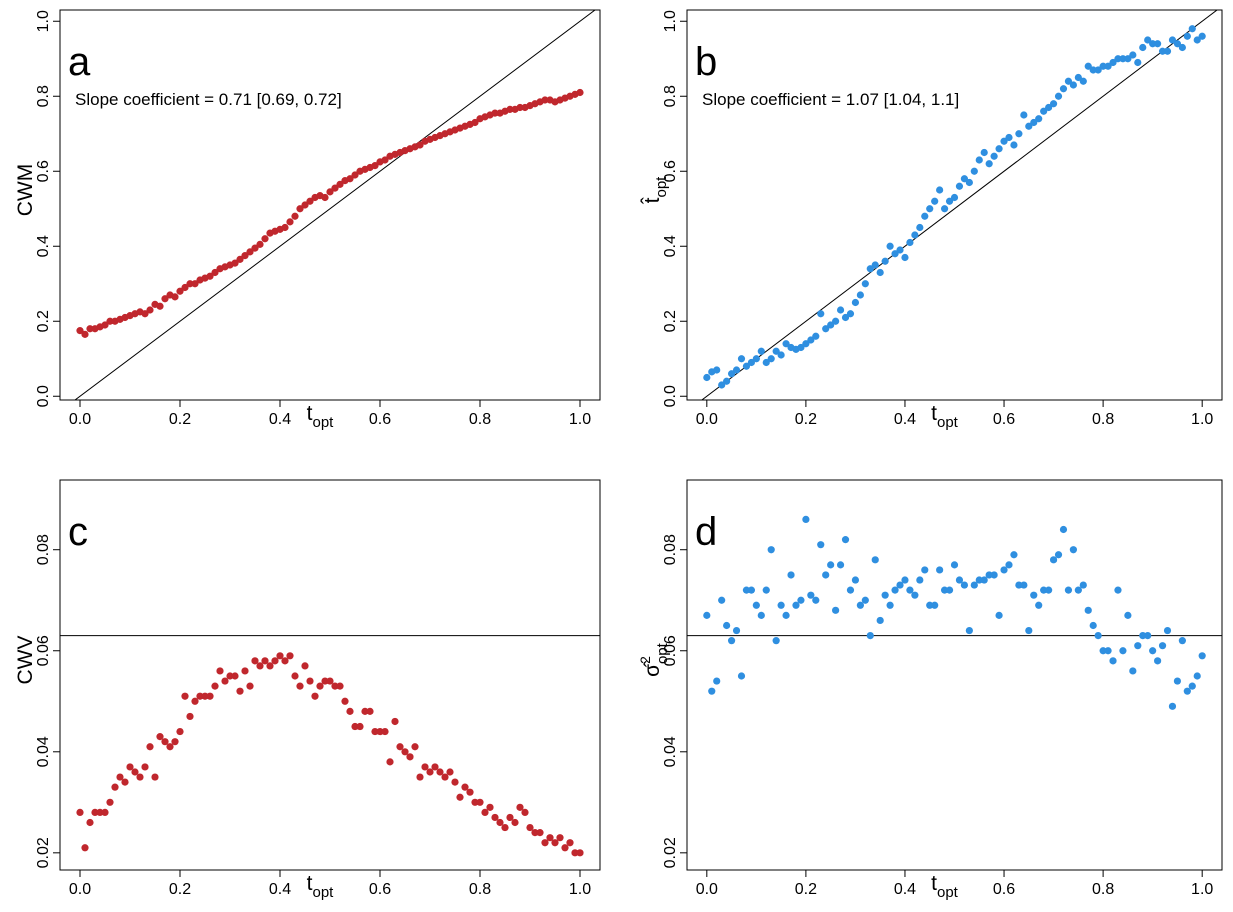 The height and width of the screenshot is (912, 1233). Describe the element at coordinates (208, 99) in the screenshot. I see `annotation: Slope coefficient = 0.71 [0.69, 0.72]` at that location.